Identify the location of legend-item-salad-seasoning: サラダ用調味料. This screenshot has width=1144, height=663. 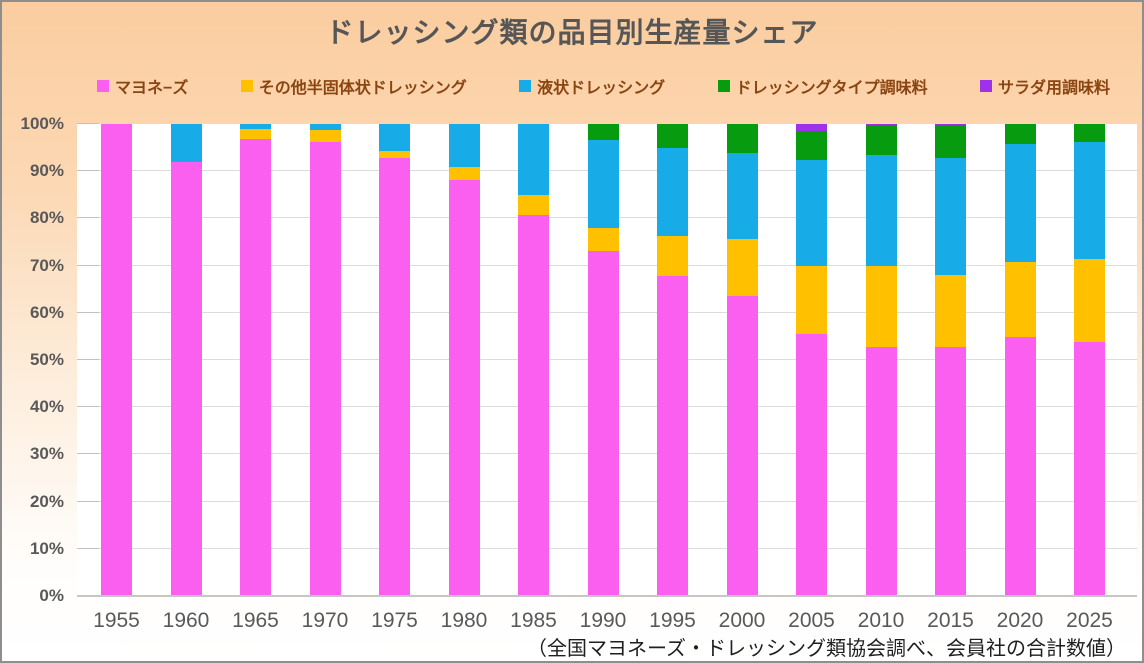
(1044, 86).